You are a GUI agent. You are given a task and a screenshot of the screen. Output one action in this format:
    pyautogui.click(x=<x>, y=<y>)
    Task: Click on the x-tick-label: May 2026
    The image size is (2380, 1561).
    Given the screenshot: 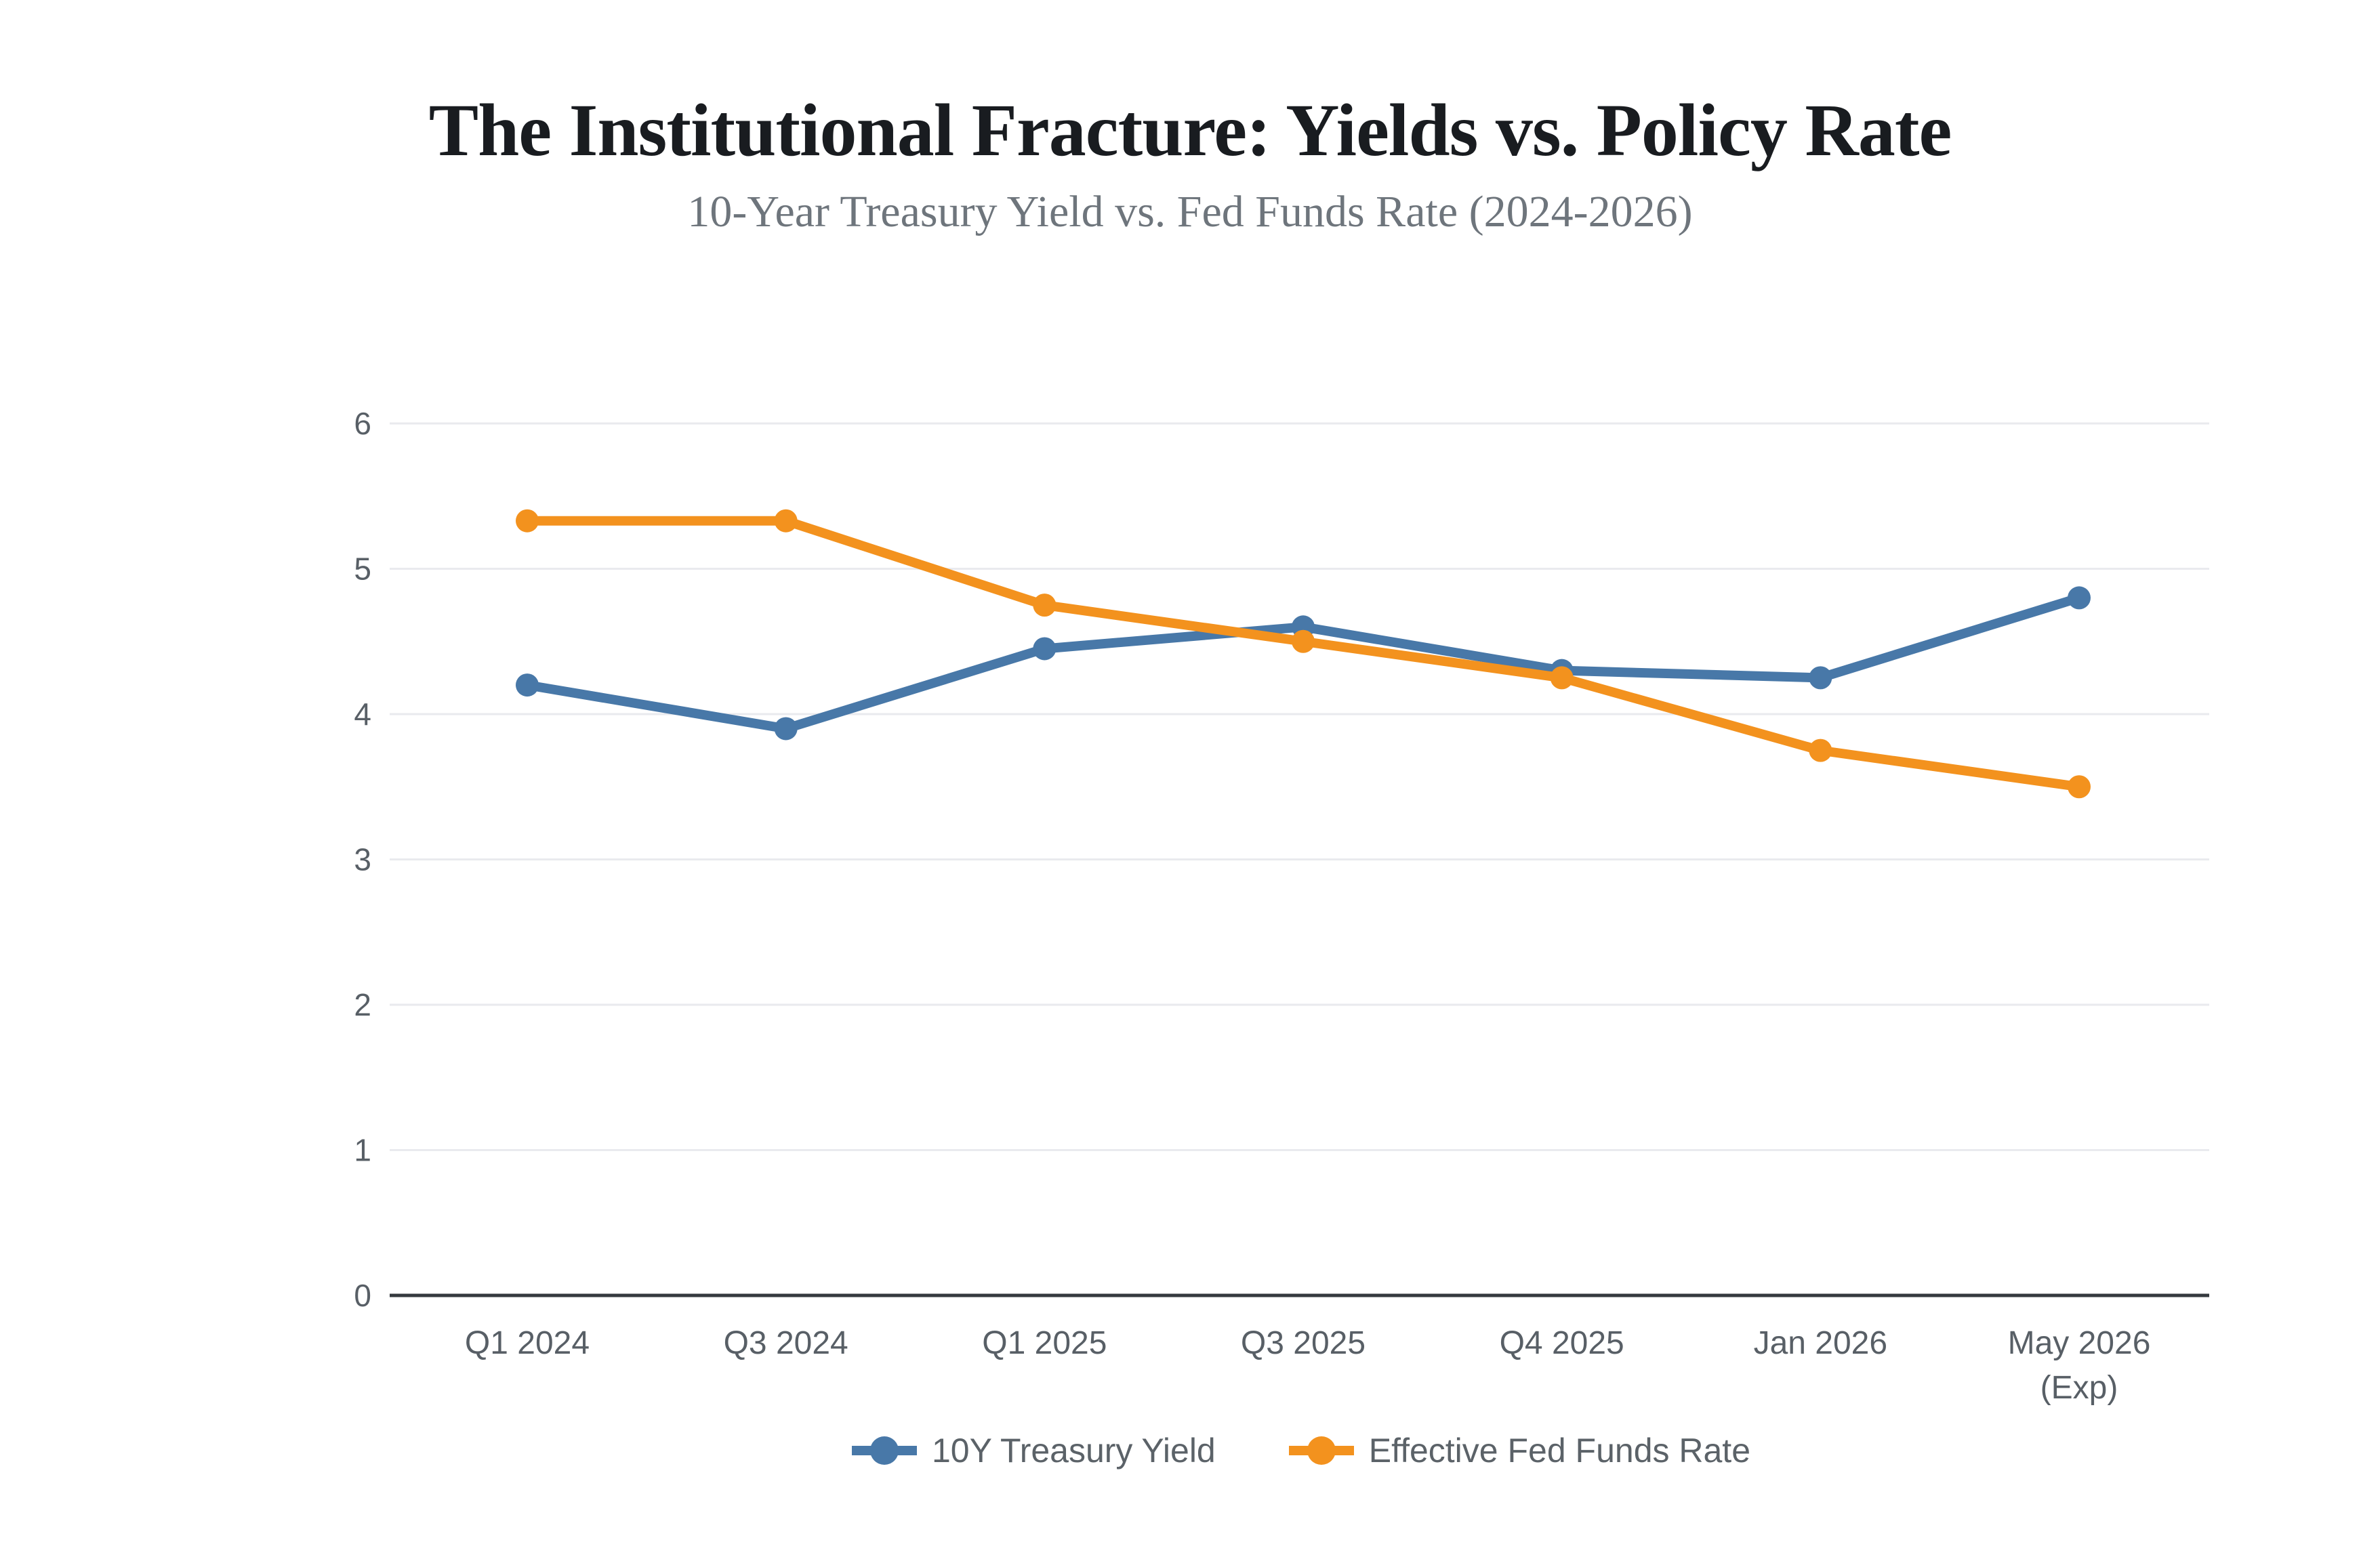 What is the action you would take?
    pyautogui.click(x=2080, y=1343)
    